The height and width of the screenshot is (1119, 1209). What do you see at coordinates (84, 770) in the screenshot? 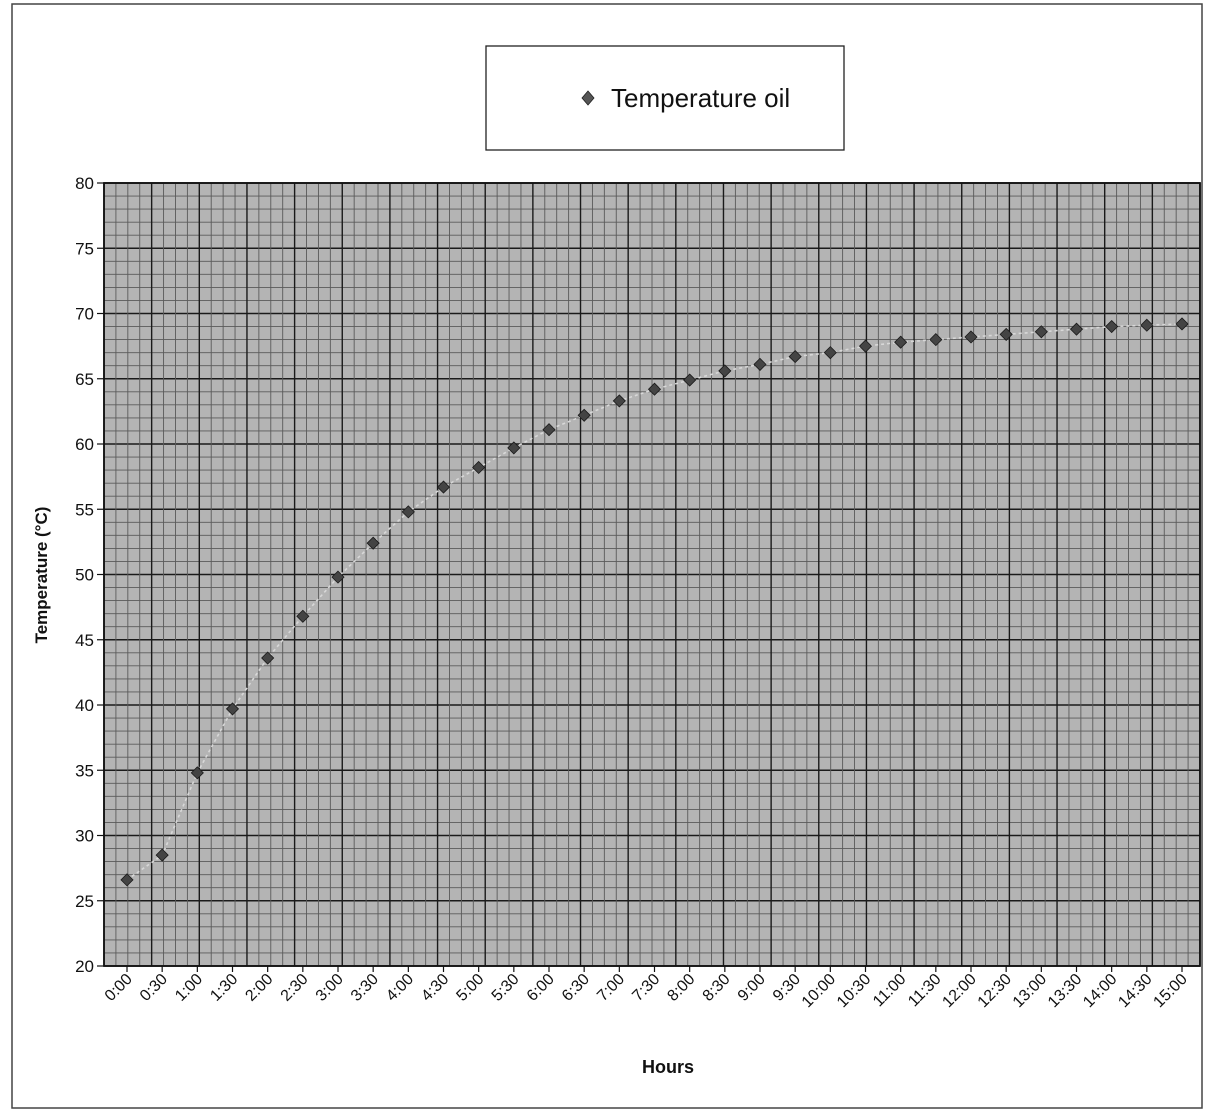
I see `y-tick-label: 35` at bounding box center [84, 770].